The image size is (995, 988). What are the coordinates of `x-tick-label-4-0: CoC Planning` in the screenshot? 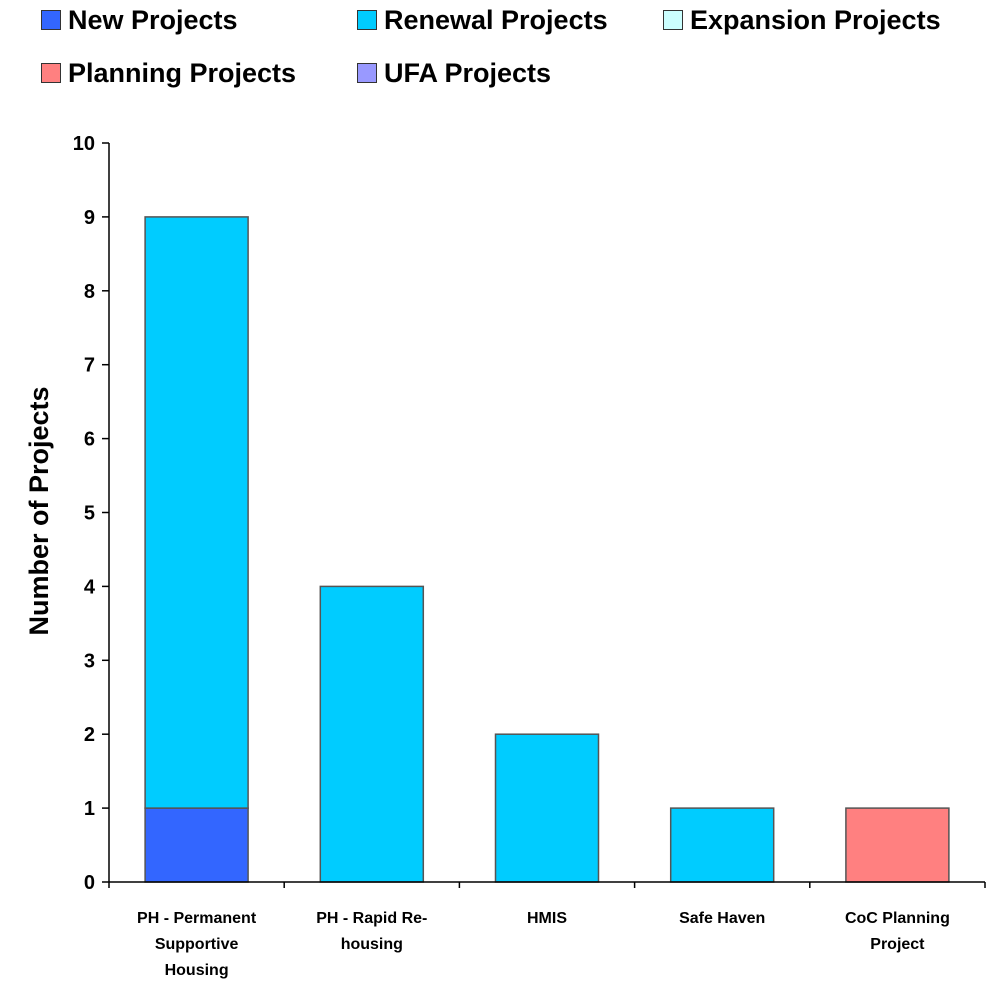 It's located at (897, 918).